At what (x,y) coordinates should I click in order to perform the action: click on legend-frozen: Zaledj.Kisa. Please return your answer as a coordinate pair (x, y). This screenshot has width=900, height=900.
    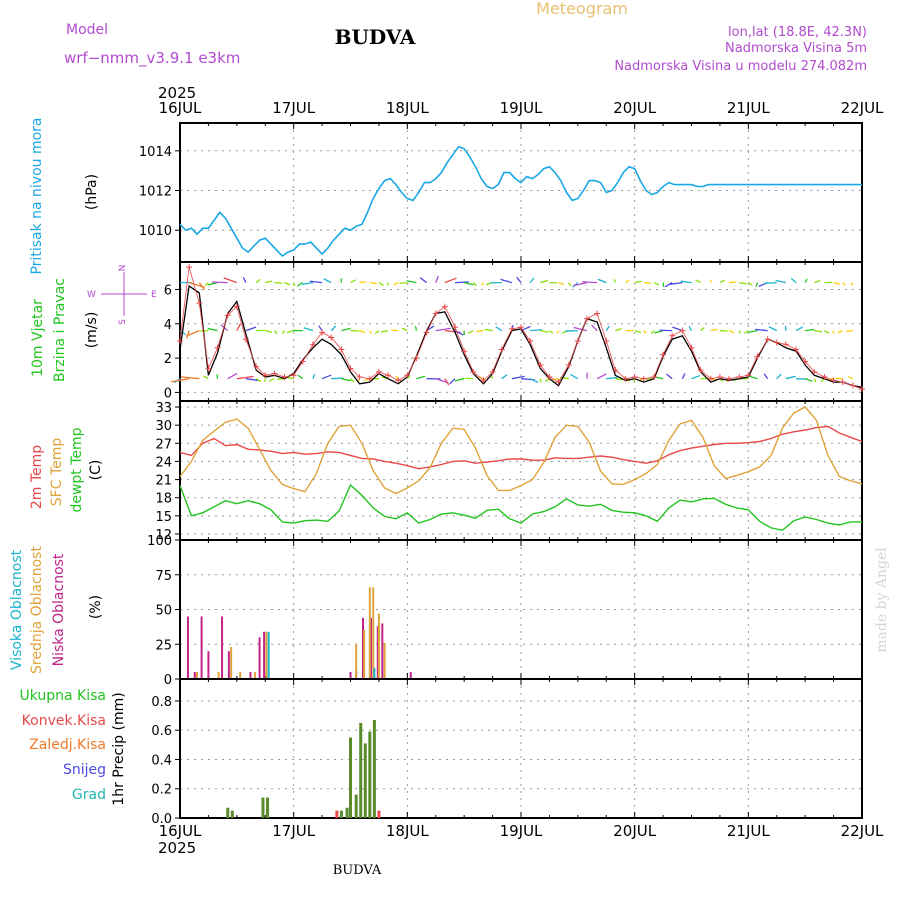
    Looking at the image, I should click on (67, 745).